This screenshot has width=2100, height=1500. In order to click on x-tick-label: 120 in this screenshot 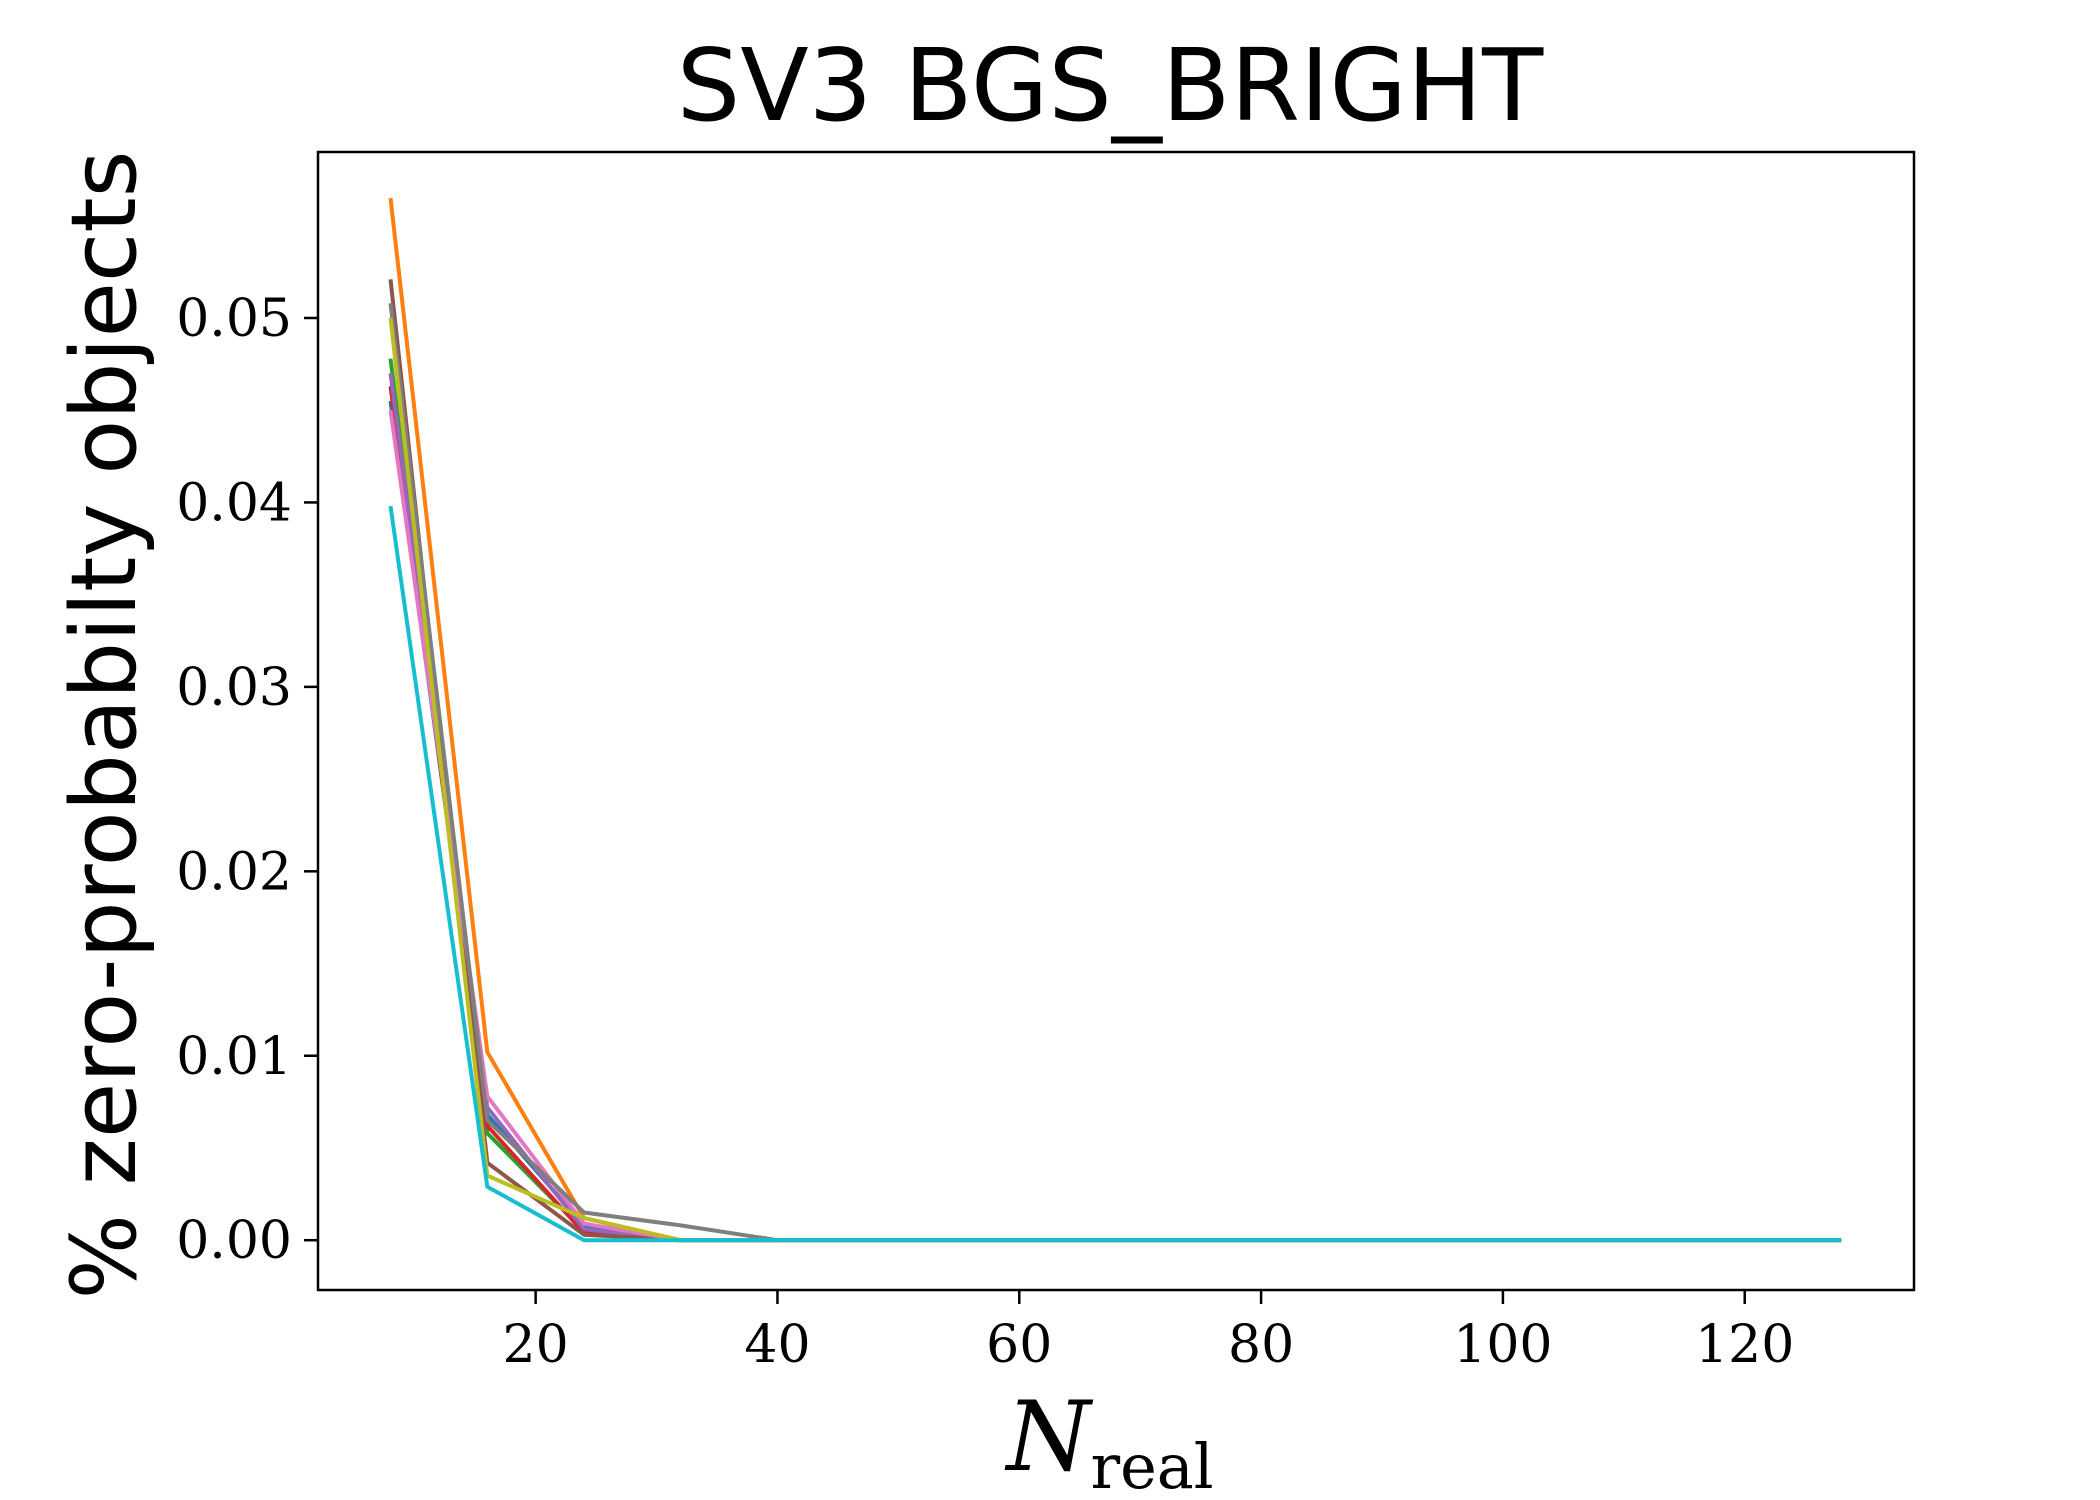, I will do `click(1744, 1345)`.